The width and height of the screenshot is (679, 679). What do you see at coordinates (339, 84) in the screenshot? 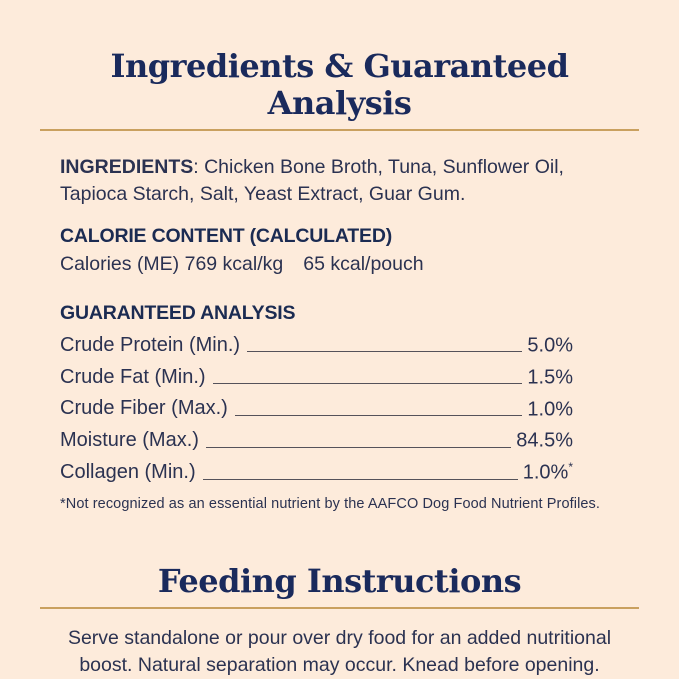
I see `ingredients-analysis-title: Ingredients & Guaranteed Analysis` at bounding box center [339, 84].